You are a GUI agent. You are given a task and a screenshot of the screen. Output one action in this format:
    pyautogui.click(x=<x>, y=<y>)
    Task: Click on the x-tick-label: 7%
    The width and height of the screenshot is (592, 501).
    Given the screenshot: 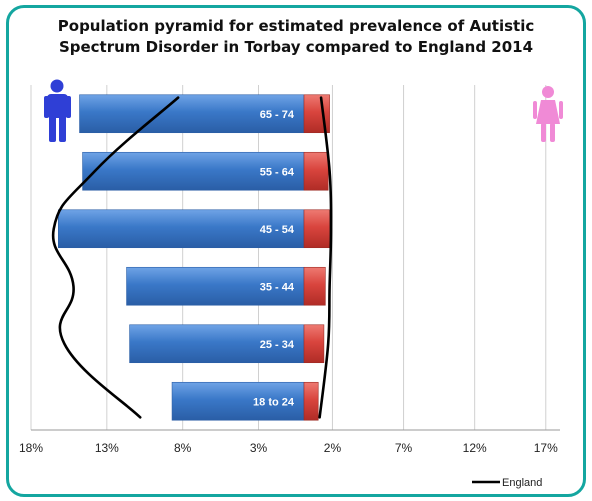 What is the action you would take?
    pyautogui.click(x=404, y=448)
    